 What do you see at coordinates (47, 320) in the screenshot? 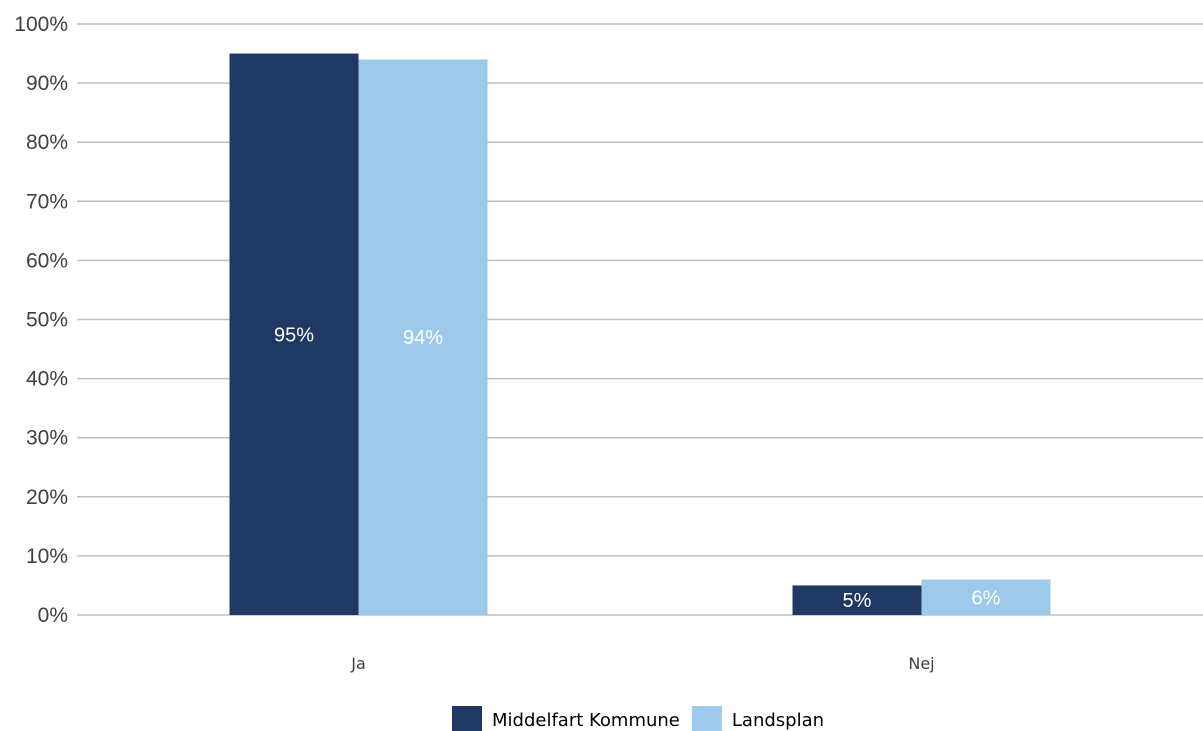
I see `y-tick-label: 50%` at bounding box center [47, 320].